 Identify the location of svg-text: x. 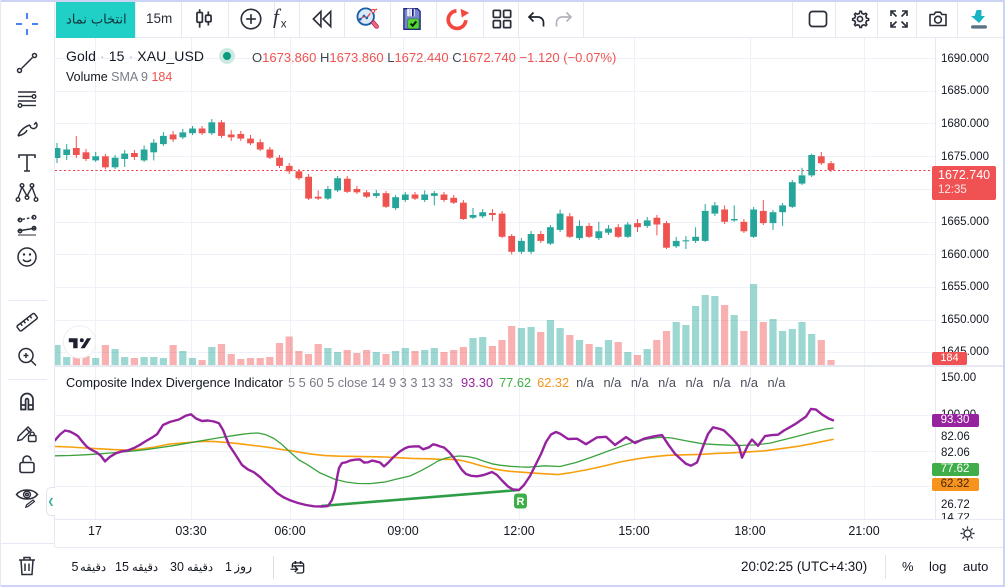
(284, 25).